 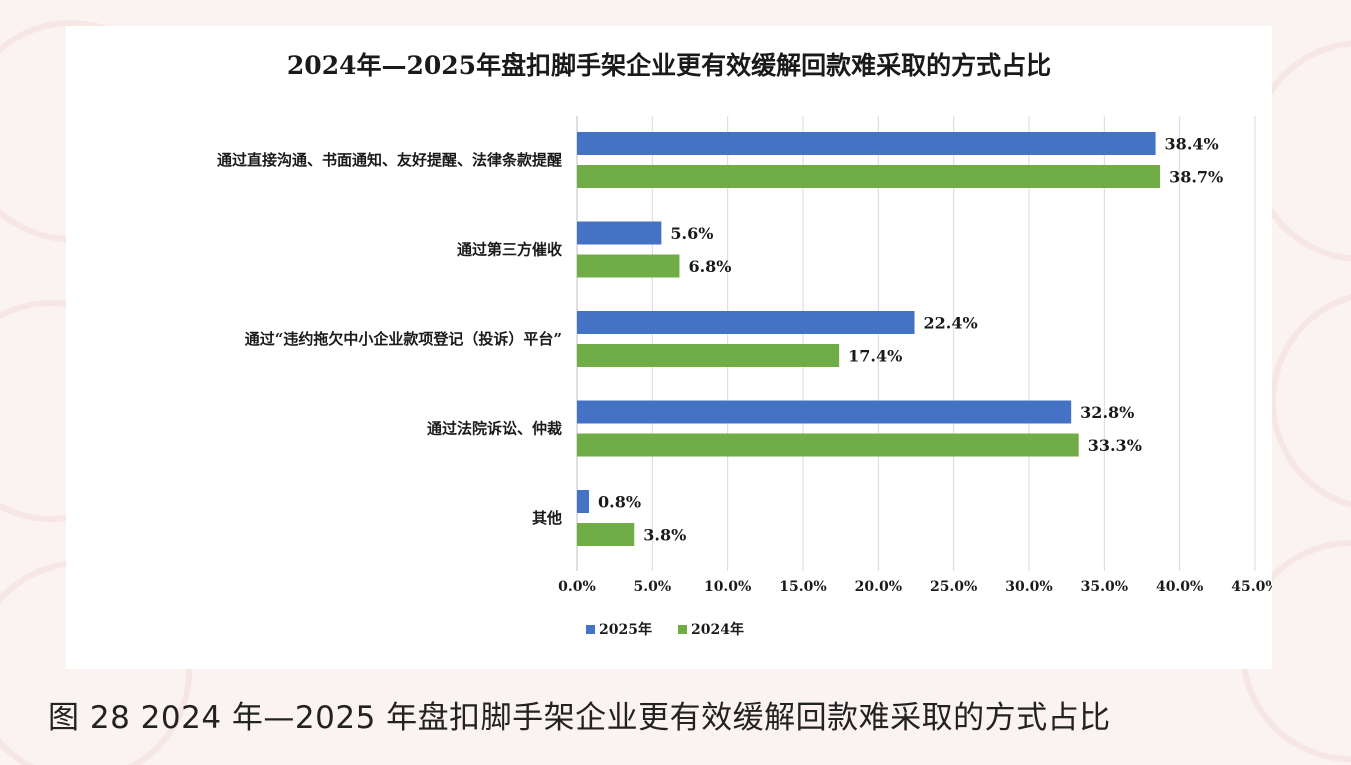 What do you see at coordinates (1196, 177) in the screenshot?
I see `data-label: 38.7%` at bounding box center [1196, 177].